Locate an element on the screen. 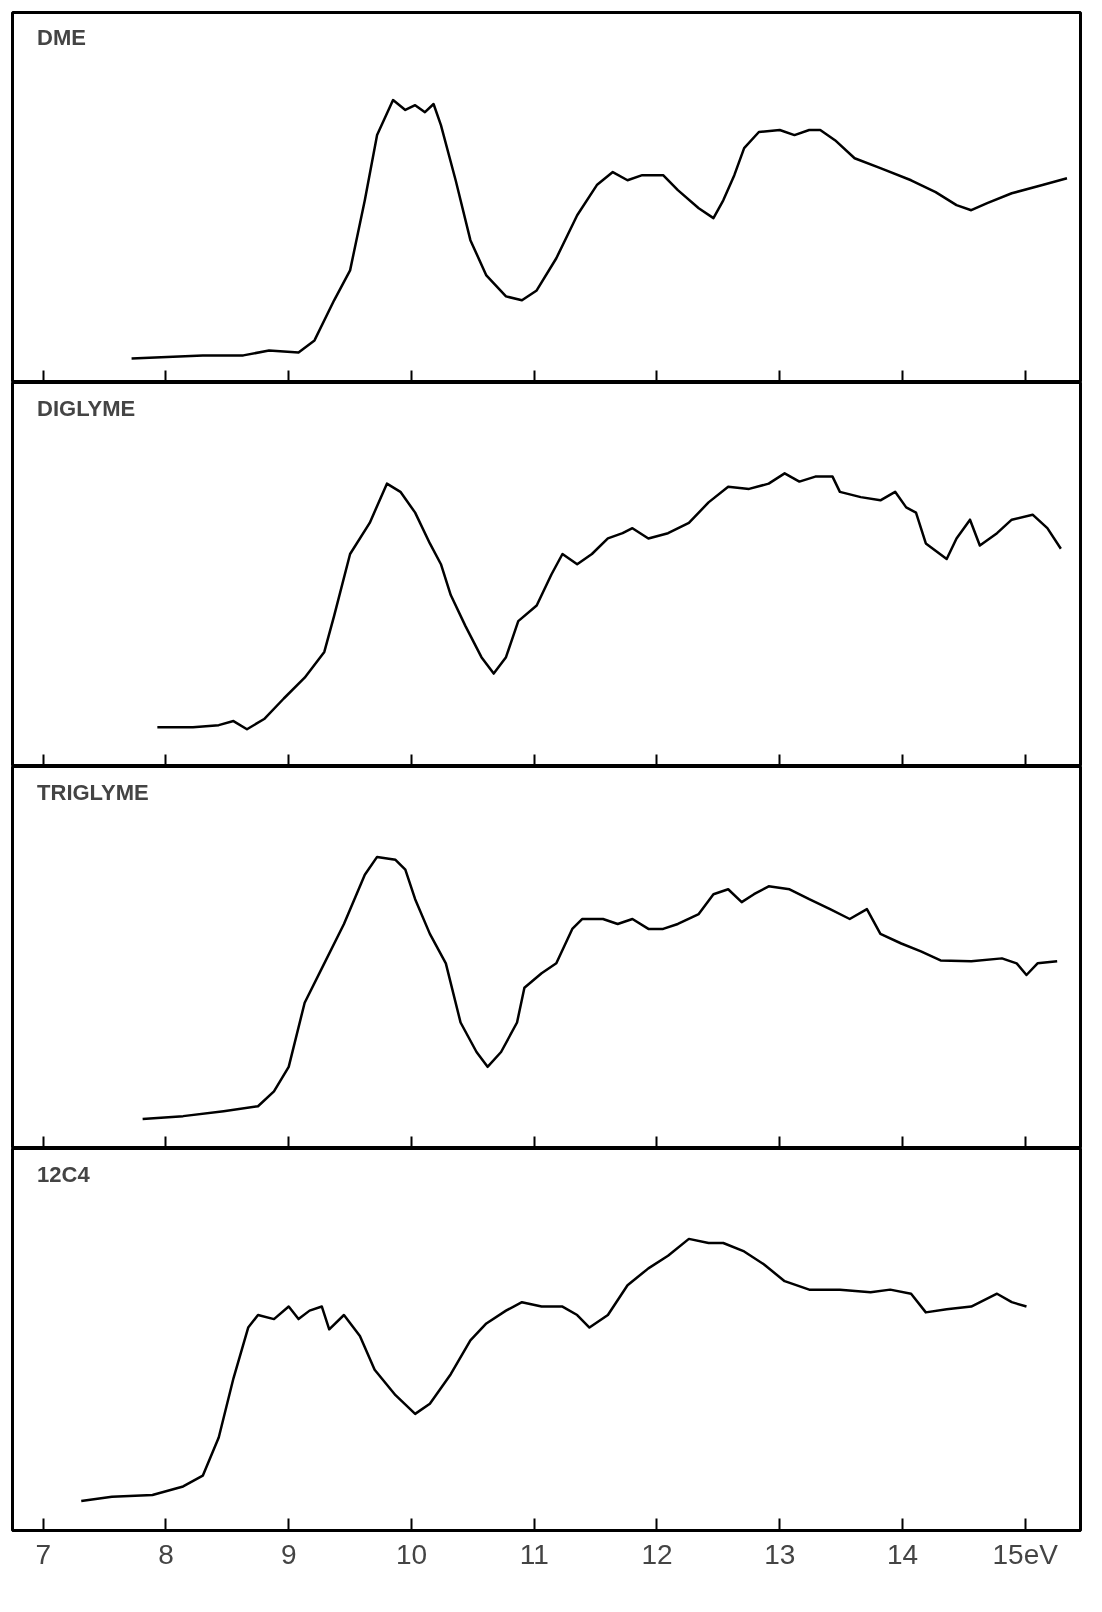 The height and width of the screenshot is (1612, 1102). chart-title: DIGLYME is located at coordinates (86, 408).